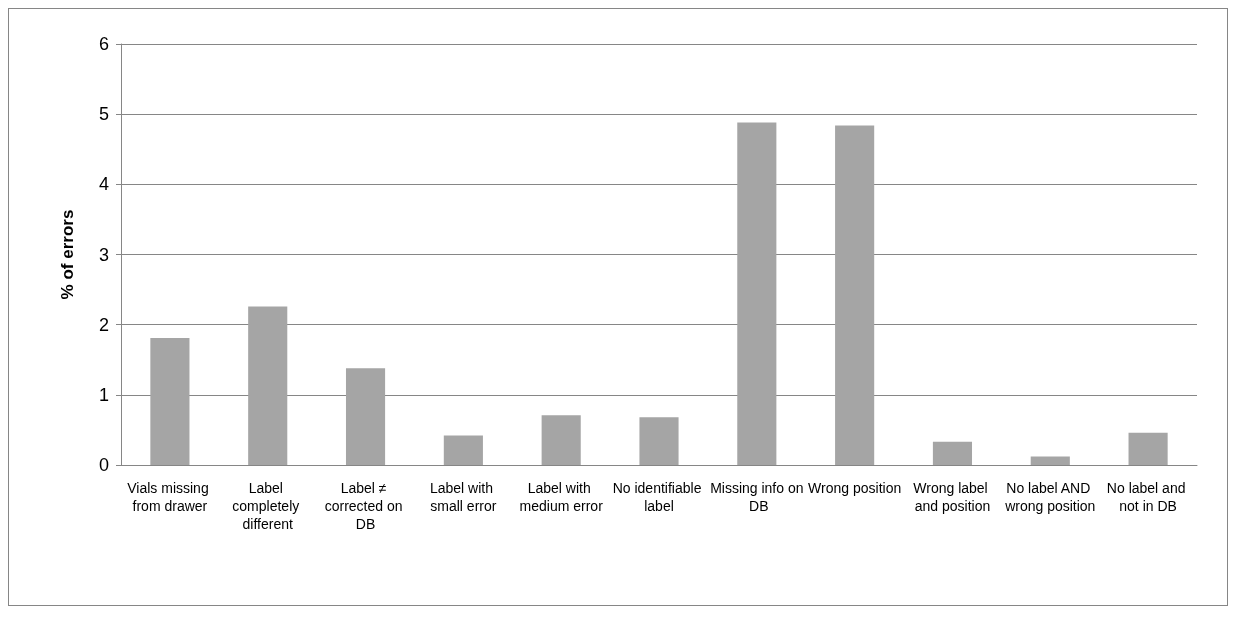 The image size is (1239, 619). Describe the element at coordinates (1050, 497) in the screenshot. I see `x-tick-label: No label AND wrong position` at that location.